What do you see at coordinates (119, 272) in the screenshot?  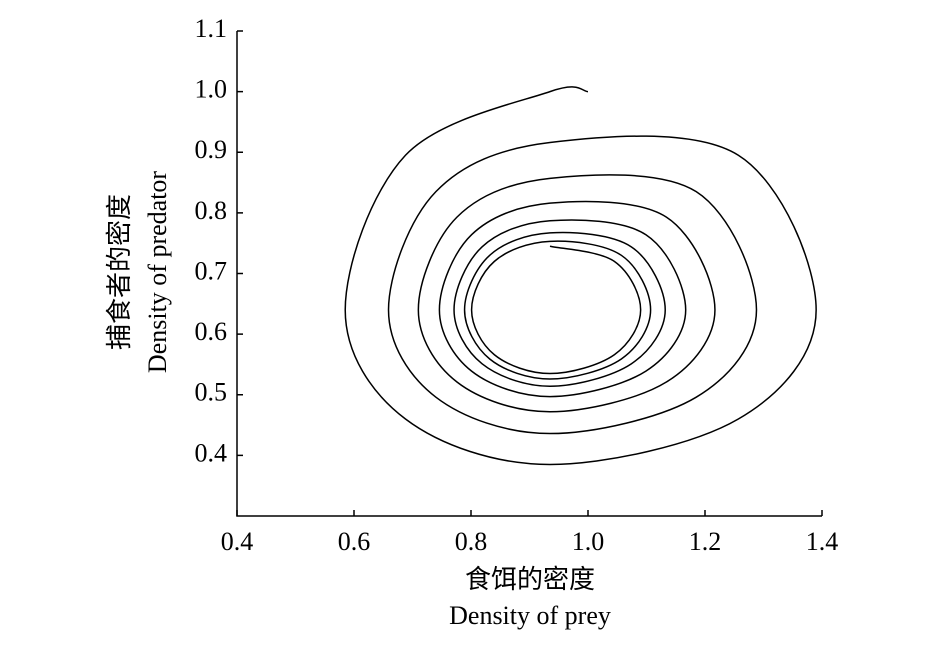 I see `y-axis-label: 捕食者的密度` at bounding box center [119, 272].